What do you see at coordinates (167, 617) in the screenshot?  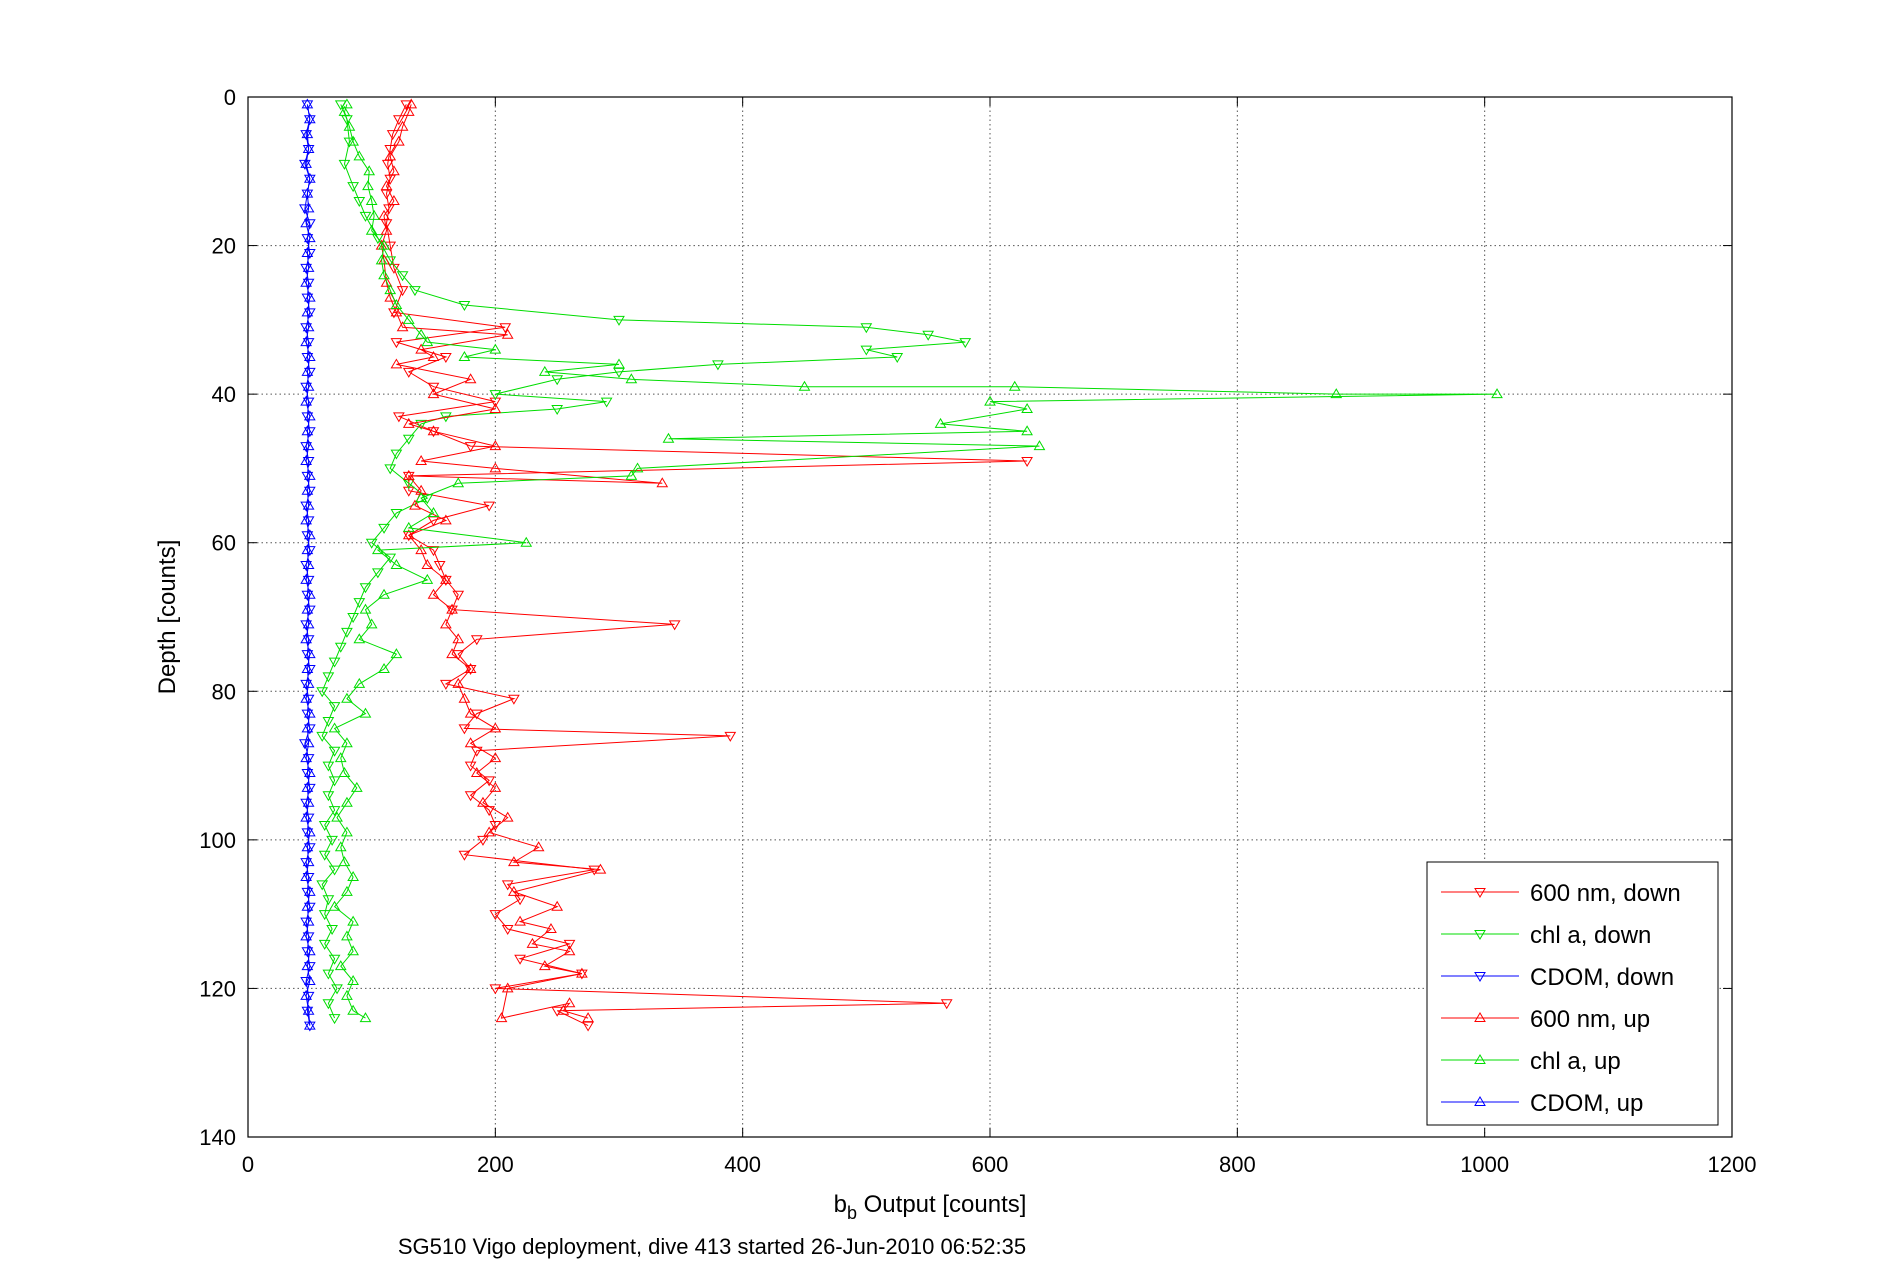 I see `y-axis-label: Depth [counts]` at bounding box center [167, 617].